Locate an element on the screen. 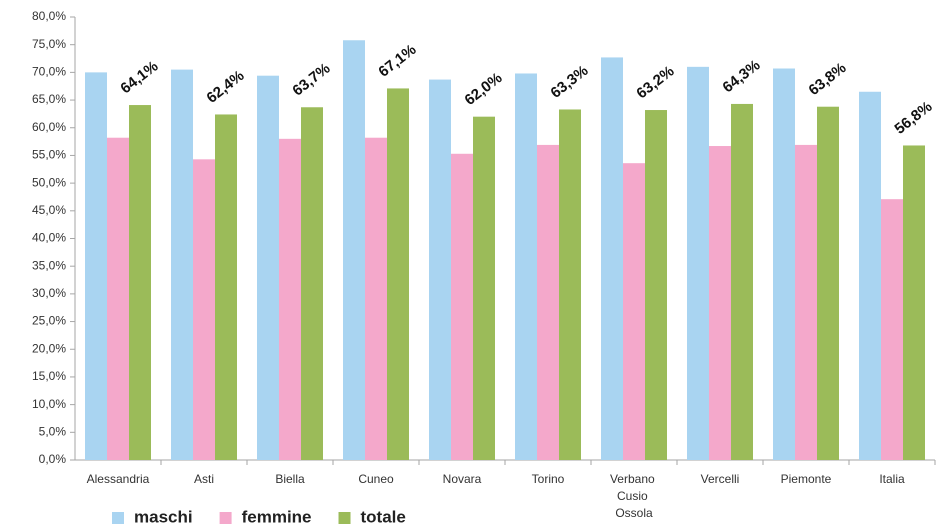  x-tick-label: Torino is located at coordinates (548, 479).